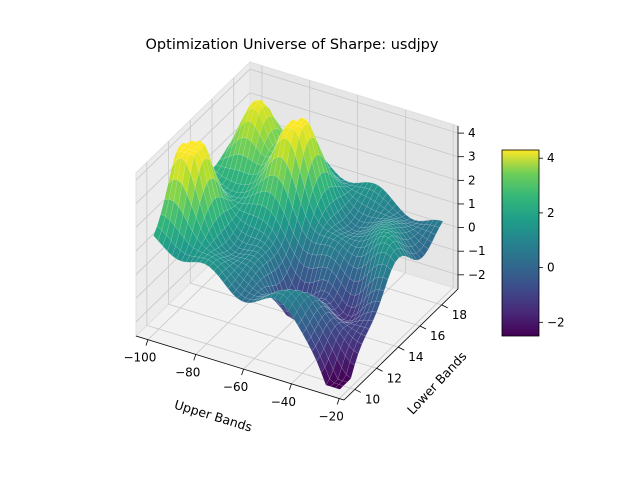  Describe the element at coordinates (472, 157) in the screenshot. I see `z-tick-label: 3` at that location.